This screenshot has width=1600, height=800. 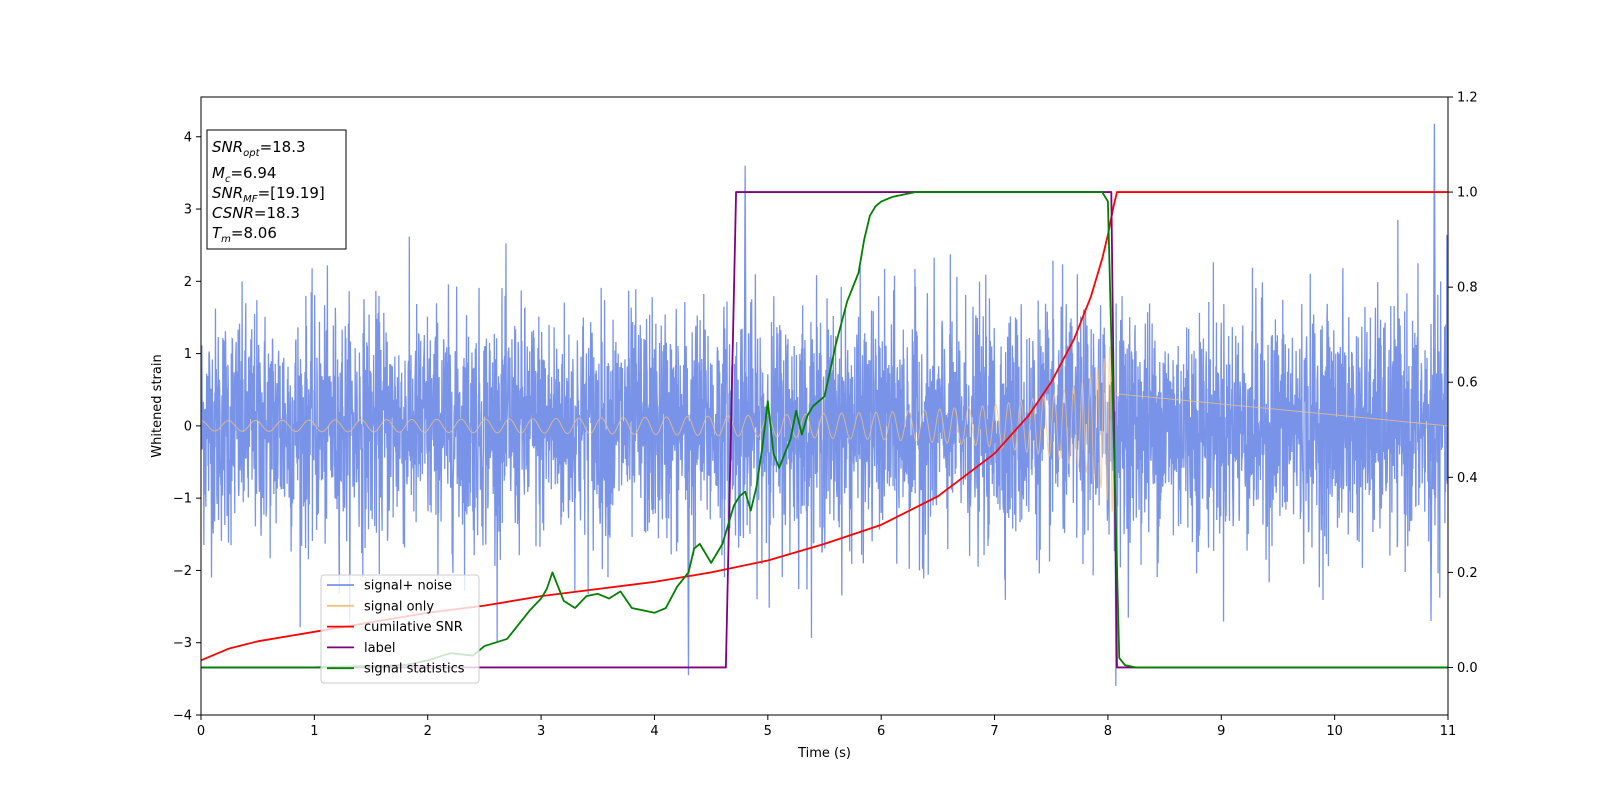 I want to click on x-tick-label: 1, so click(x=314, y=731).